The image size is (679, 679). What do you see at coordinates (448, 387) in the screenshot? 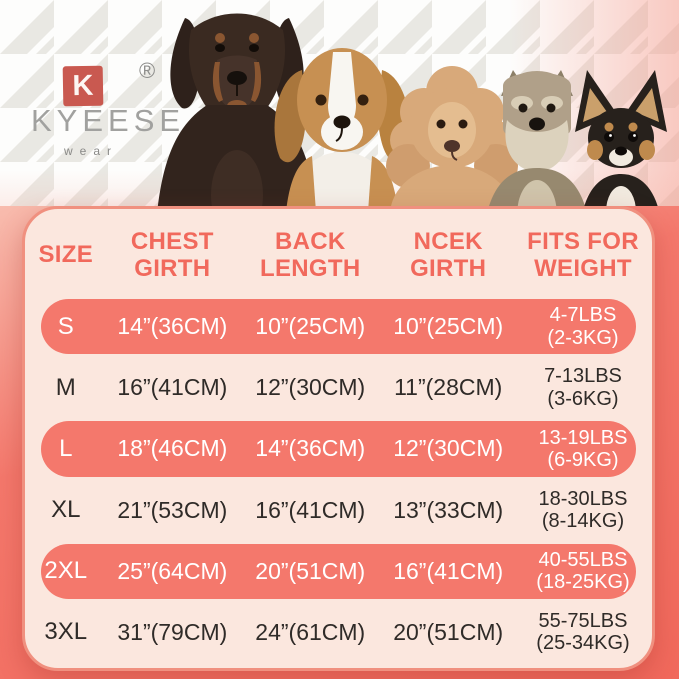
I see `neck-girth-value: 11”(28CM)` at bounding box center [448, 387].